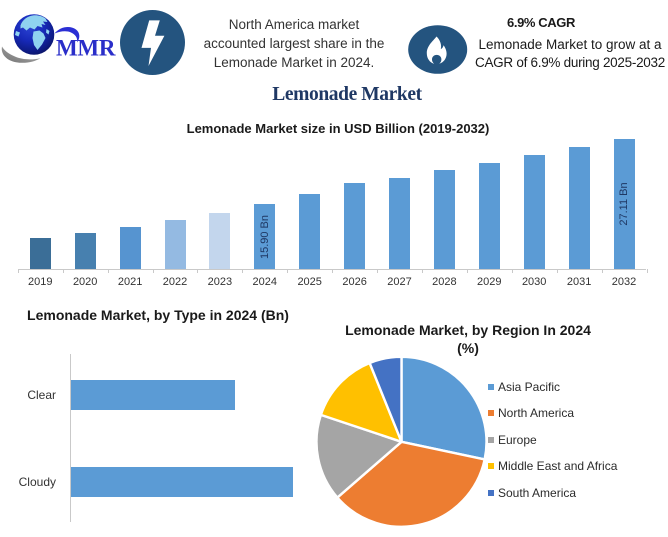 This screenshot has width=668, height=537. What do you see at coordinates (86, 48) in the screenshot?
I see `svg-text: MMR` at bounding box center [86, 48].